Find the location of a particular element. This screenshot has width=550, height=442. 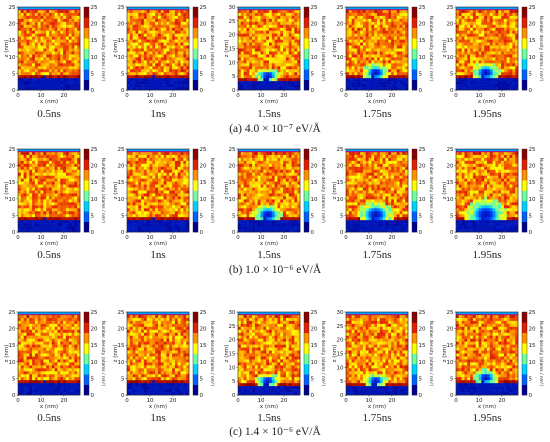

row-caption: (c) 1.4 × 10⁻⁶ eV/Å is located at coordinates (275, 432).